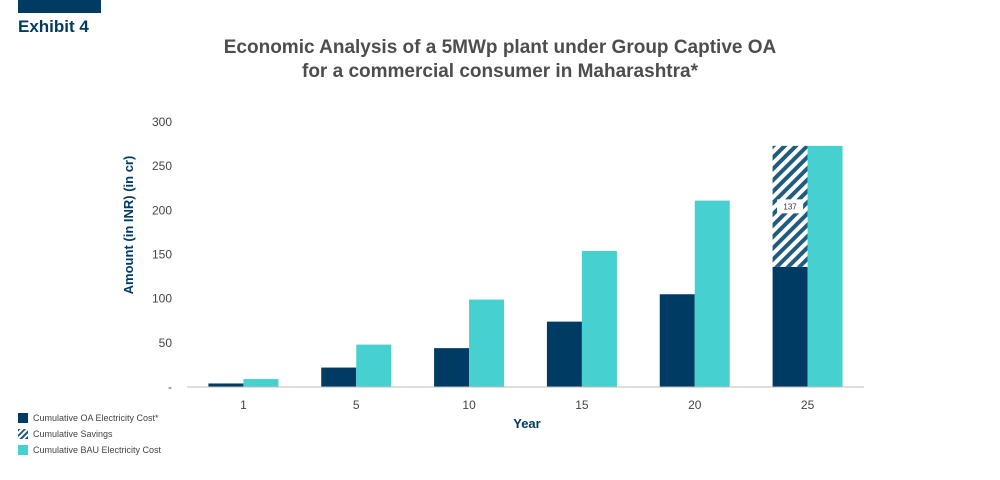 This screenshot has height=480, width=1000. What do you see at coordinates (695, 405) in the screenshot?
I see `x-tick-label: 20` at bounding box center [695, 405].